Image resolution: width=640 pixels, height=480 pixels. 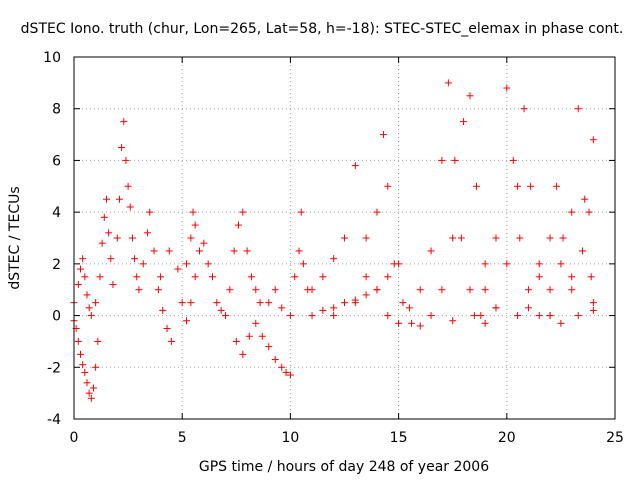 I want to click on y-tick-label: 6, so click(x=56, y=161).